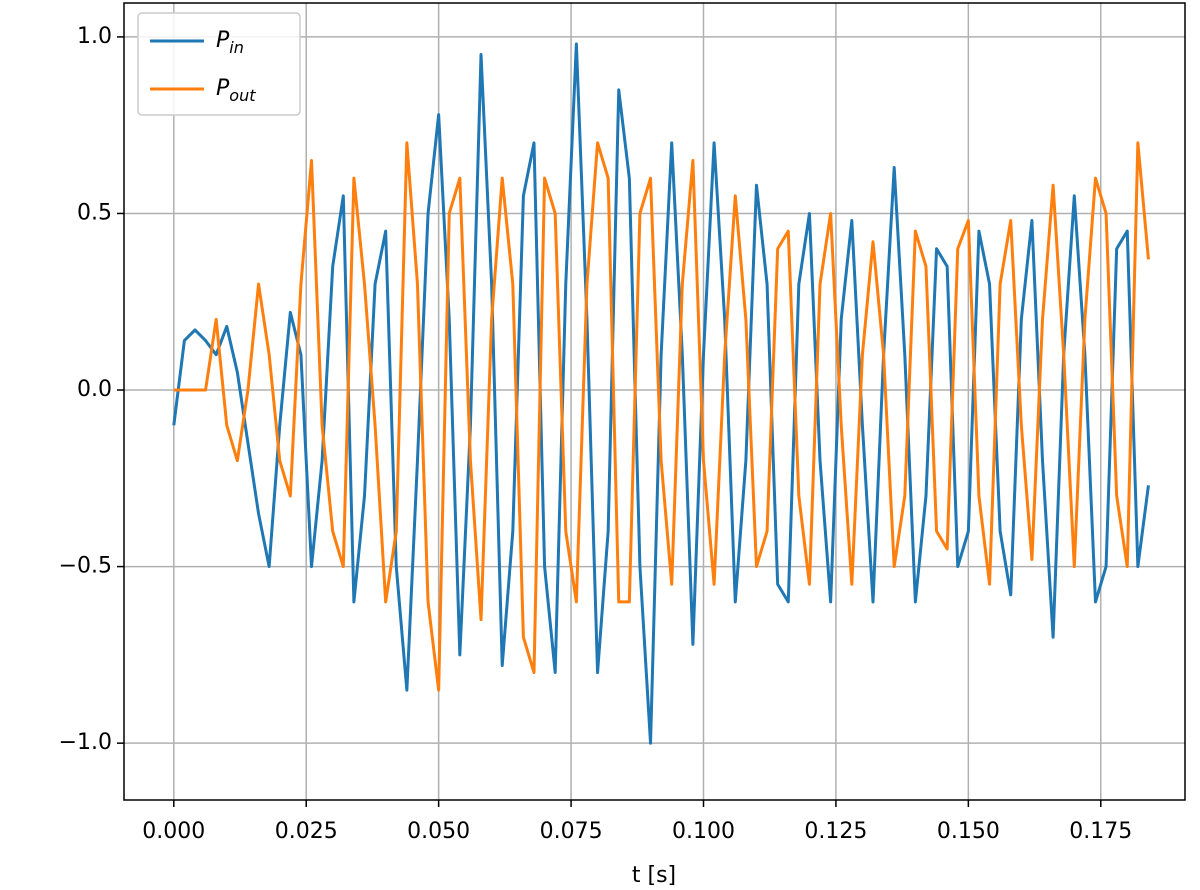 This screenshot has height=890, width=1200. I want to click on y-tick-label: −1.0, so click(85, 742).